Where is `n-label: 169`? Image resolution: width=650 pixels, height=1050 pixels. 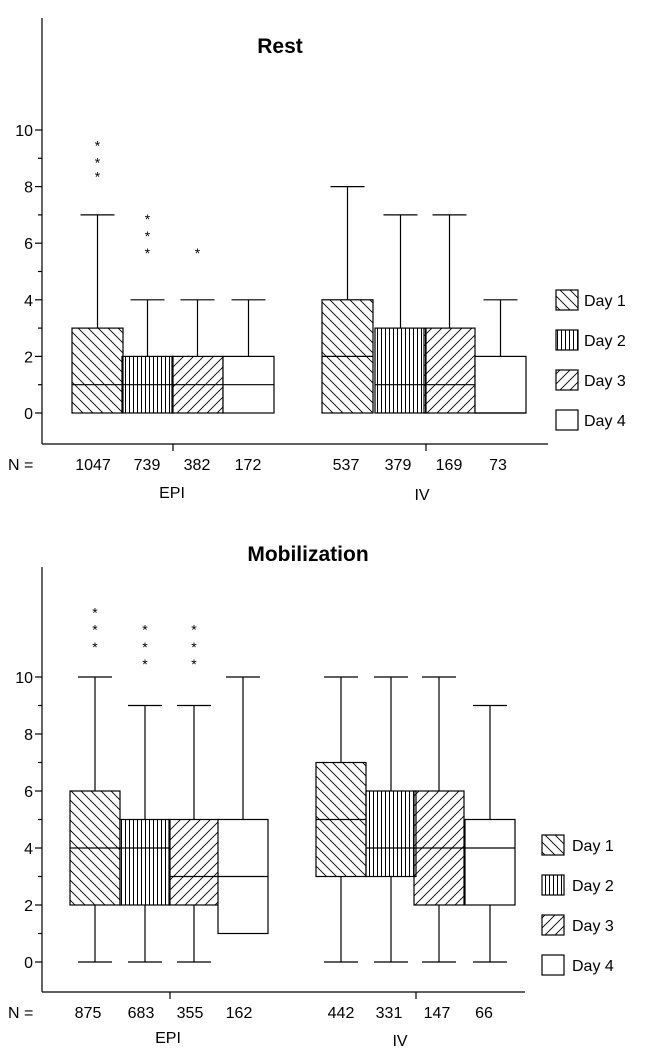
n-label: 169 is located at coordinates (449, 465).